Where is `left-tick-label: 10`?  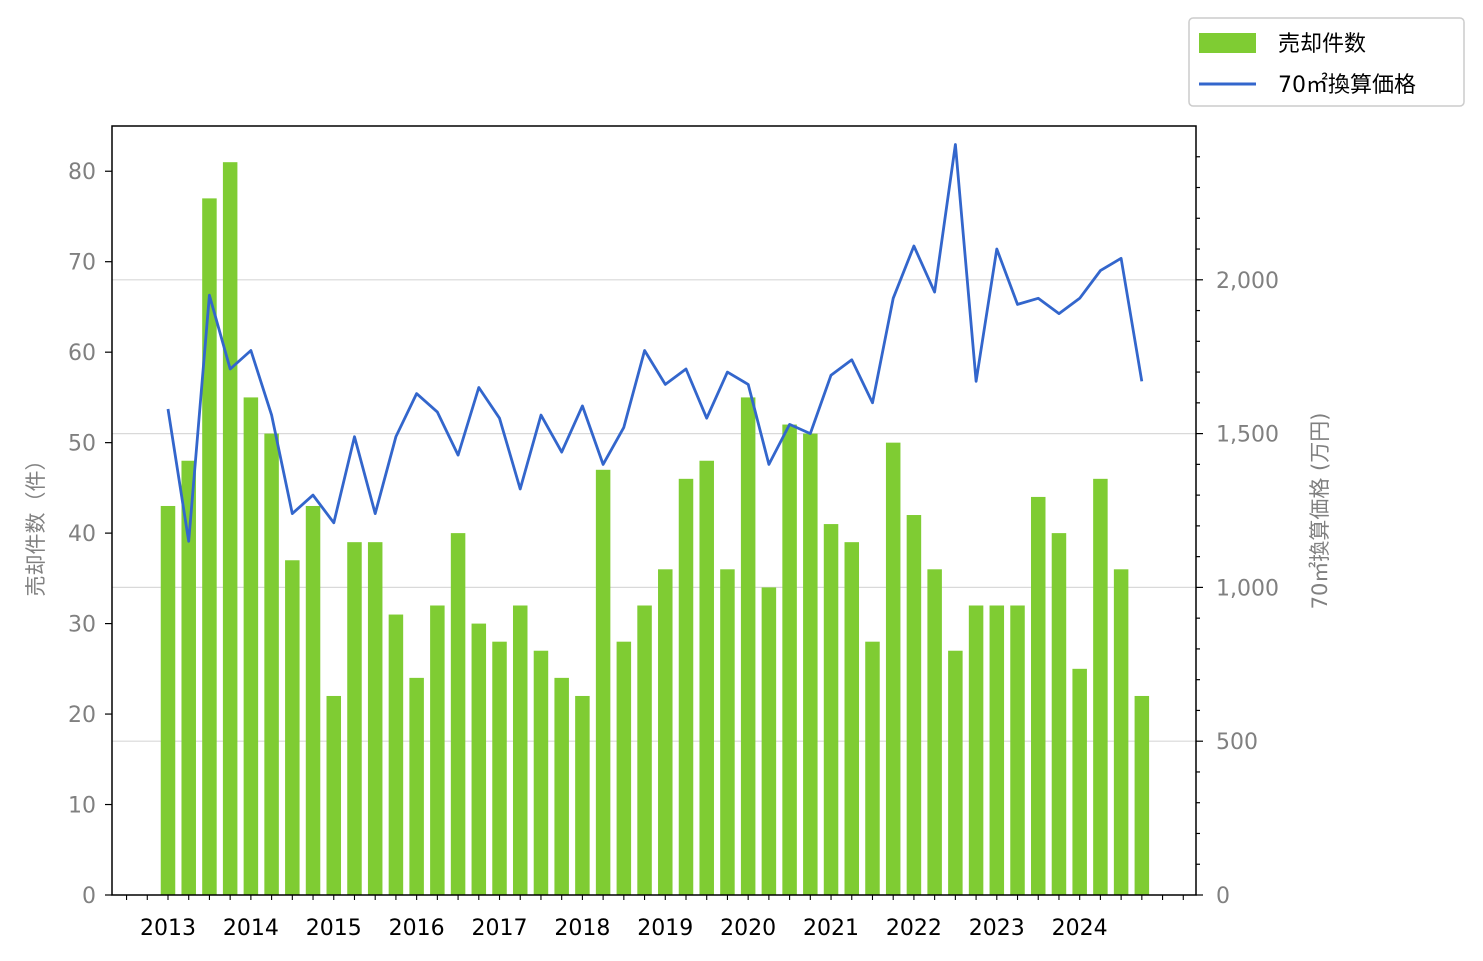
left-tick-label: 10 is located at coordinates (82, 806).